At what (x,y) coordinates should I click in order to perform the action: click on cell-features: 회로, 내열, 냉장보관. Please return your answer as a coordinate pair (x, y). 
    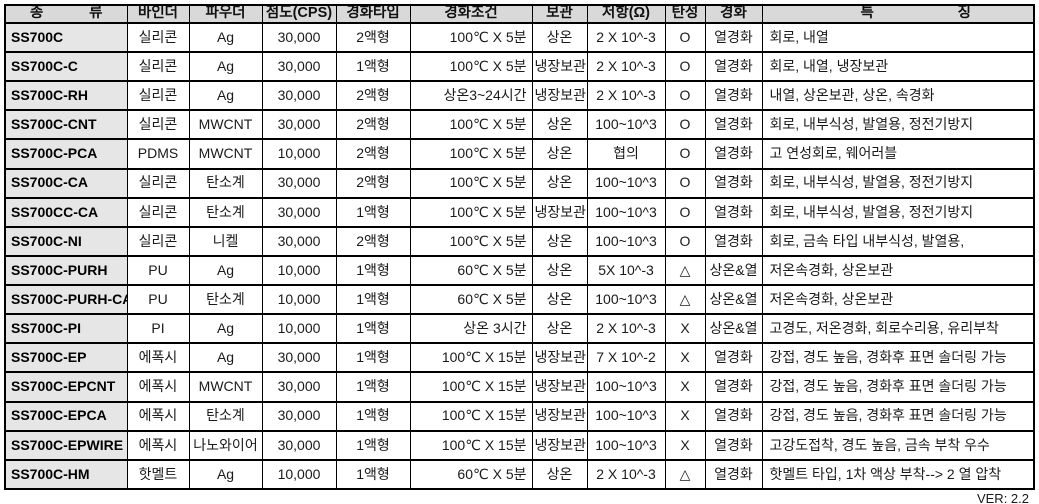
    Looking at the image, I should click on (898, 67).